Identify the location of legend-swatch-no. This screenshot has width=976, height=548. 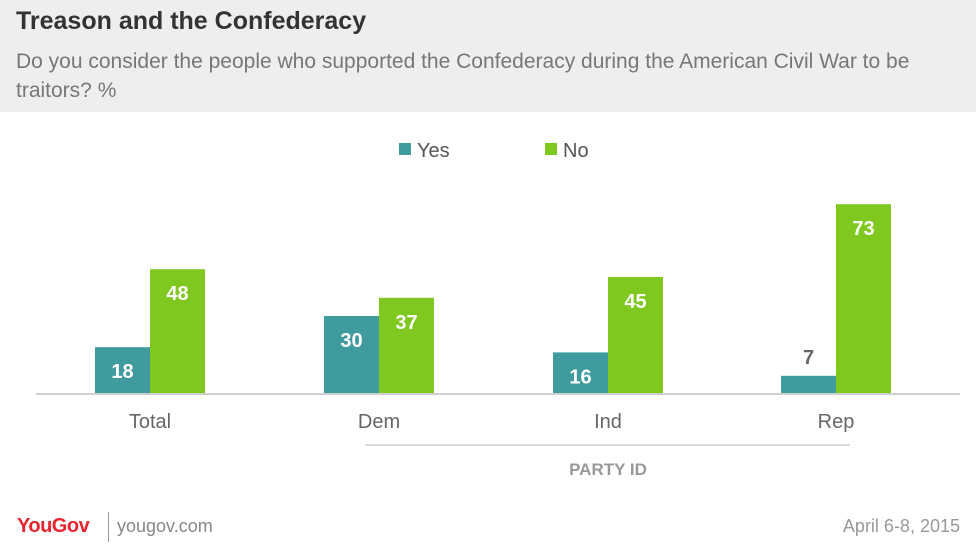
(551, 149).